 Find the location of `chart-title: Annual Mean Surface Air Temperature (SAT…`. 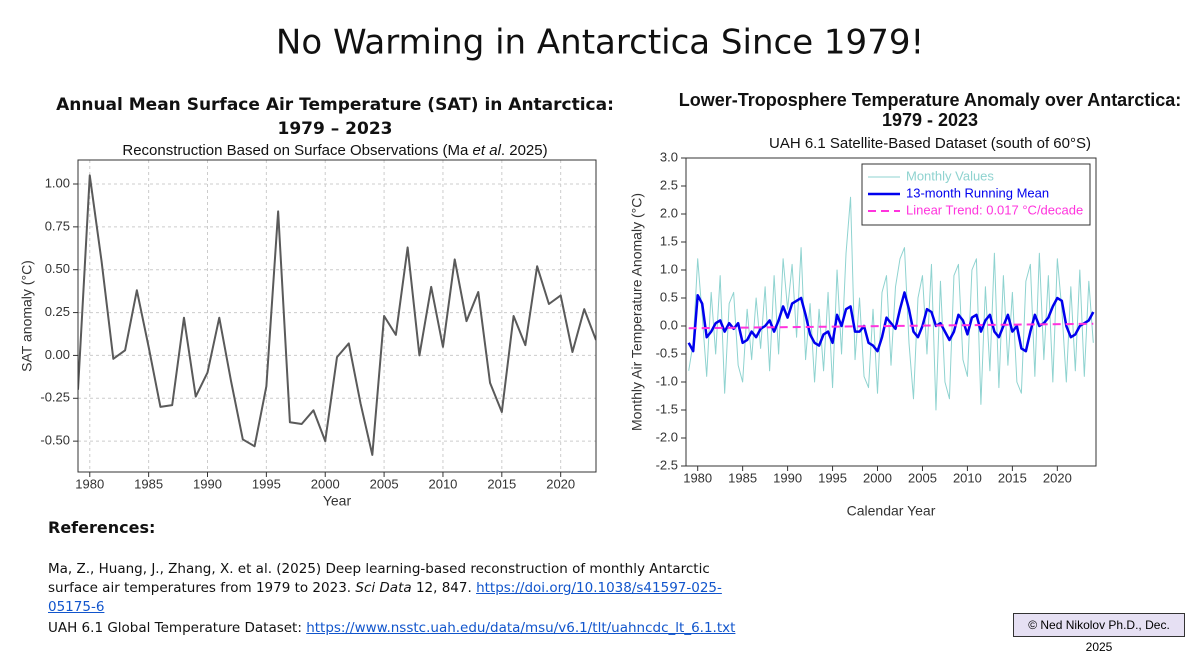

chart-title: Annual Mean Surface Air Temperature (SAT… is located at coordinates (335, 105).